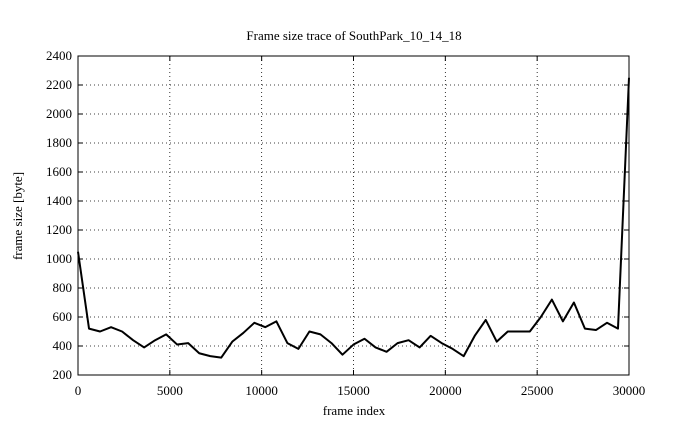  I want to click on y-tick-label: 400, so click(63, 345).